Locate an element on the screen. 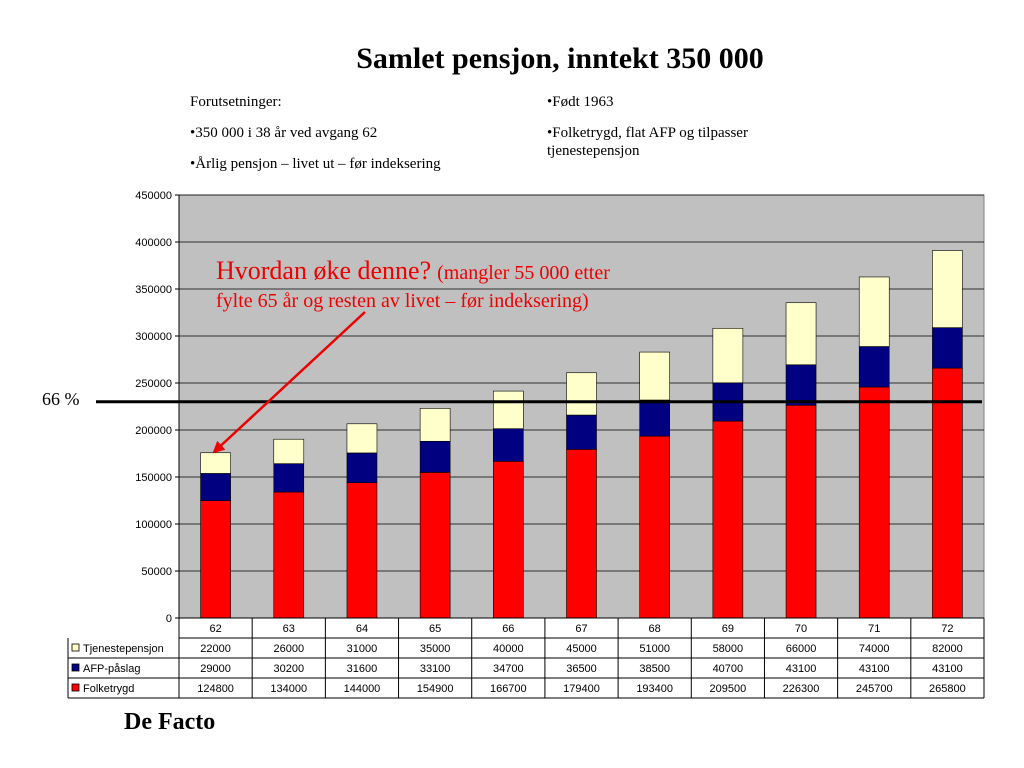 This screenshot has width=1024, height=768. annotation-text: Hvordan øke denne? (mangler 55 000 etter is located at coordinates (413, 270).